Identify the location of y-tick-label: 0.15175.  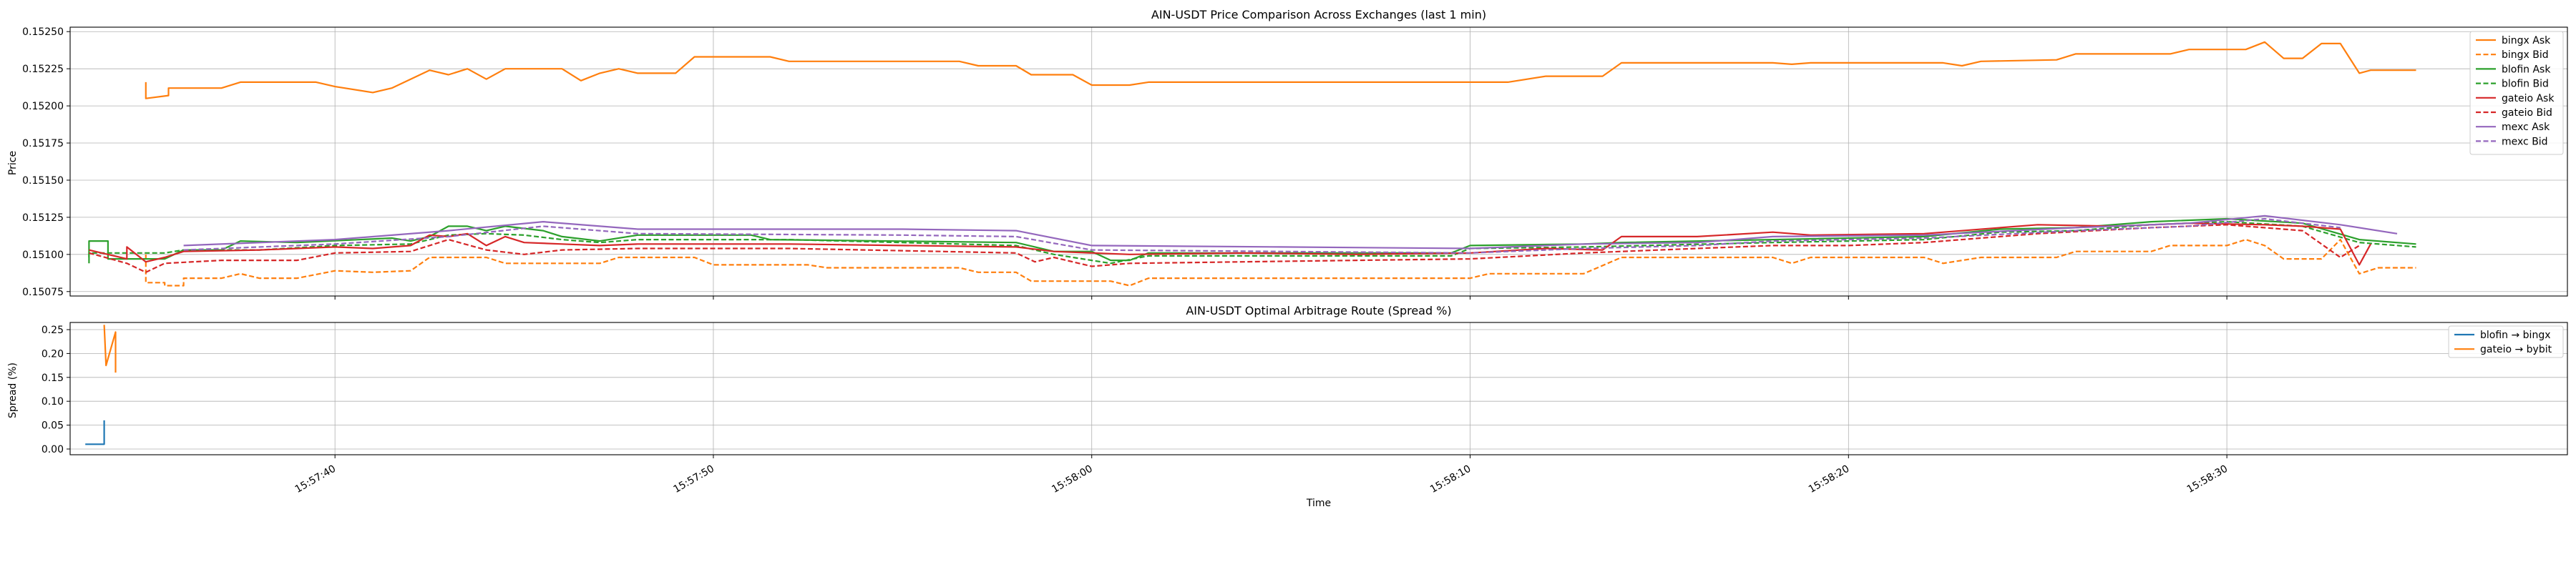
(43, 143).